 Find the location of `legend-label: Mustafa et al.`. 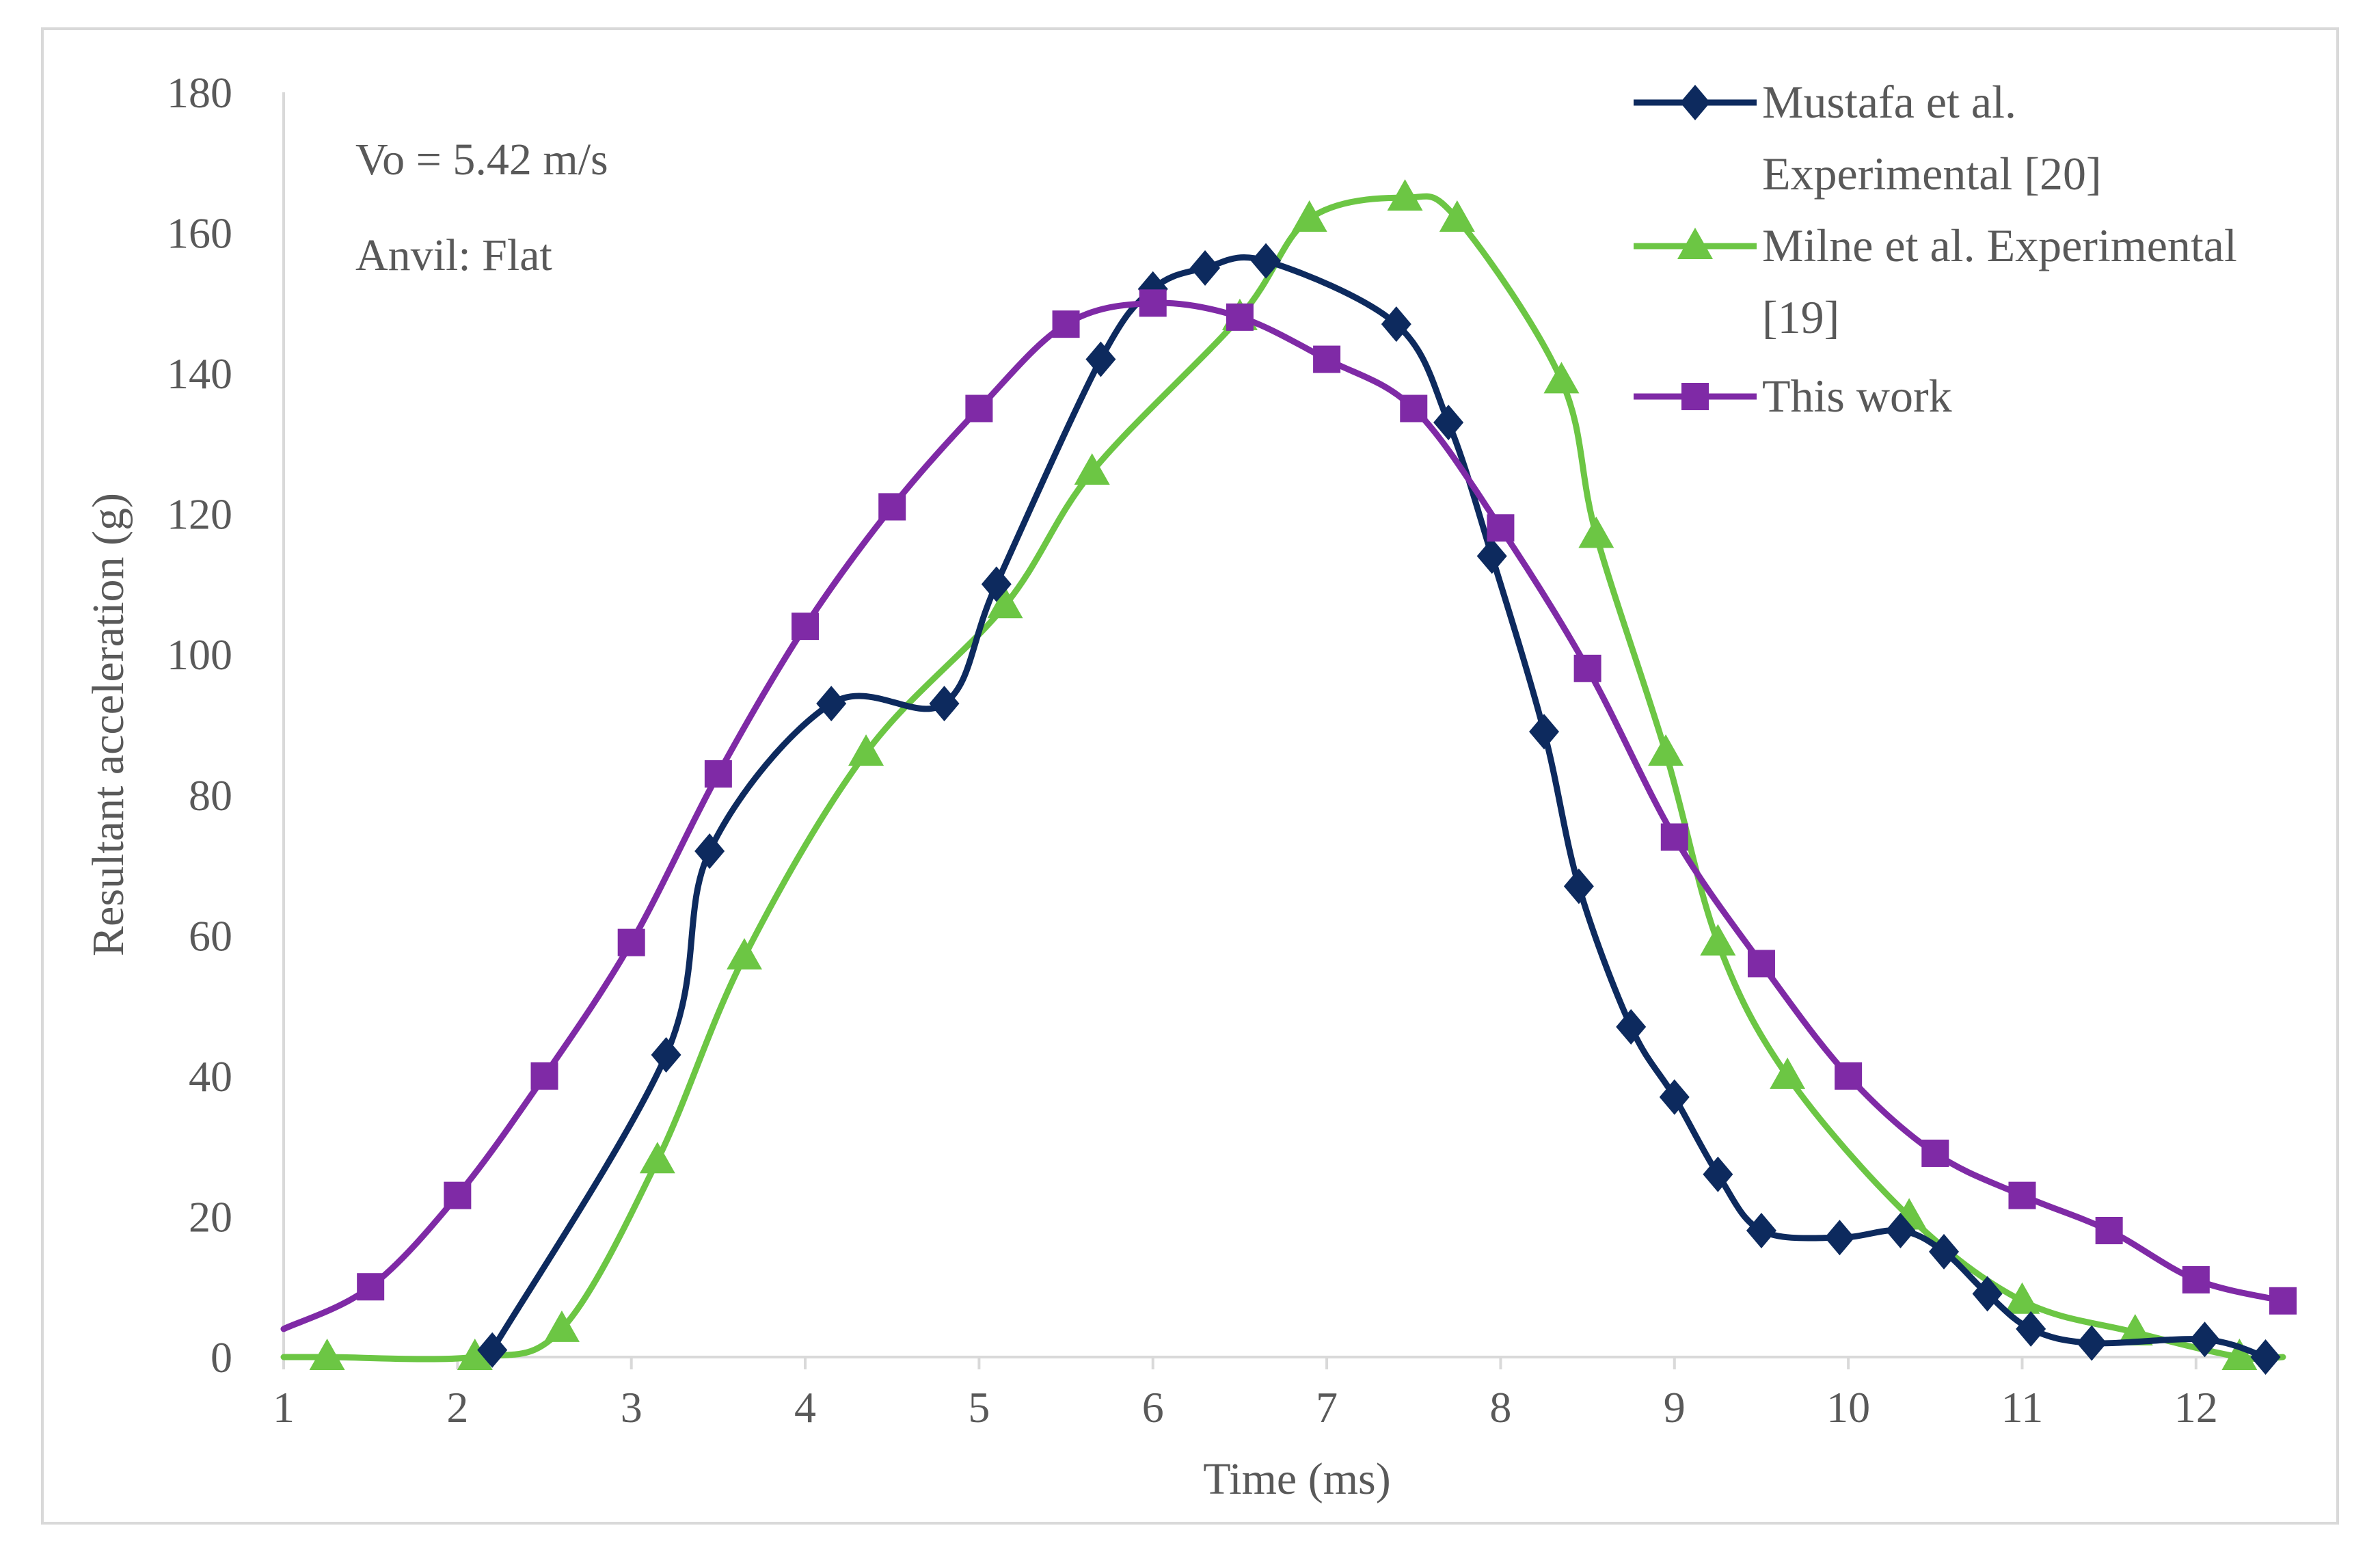

legend-label: Mustafa et al. is located at coordinates (1889, 102).